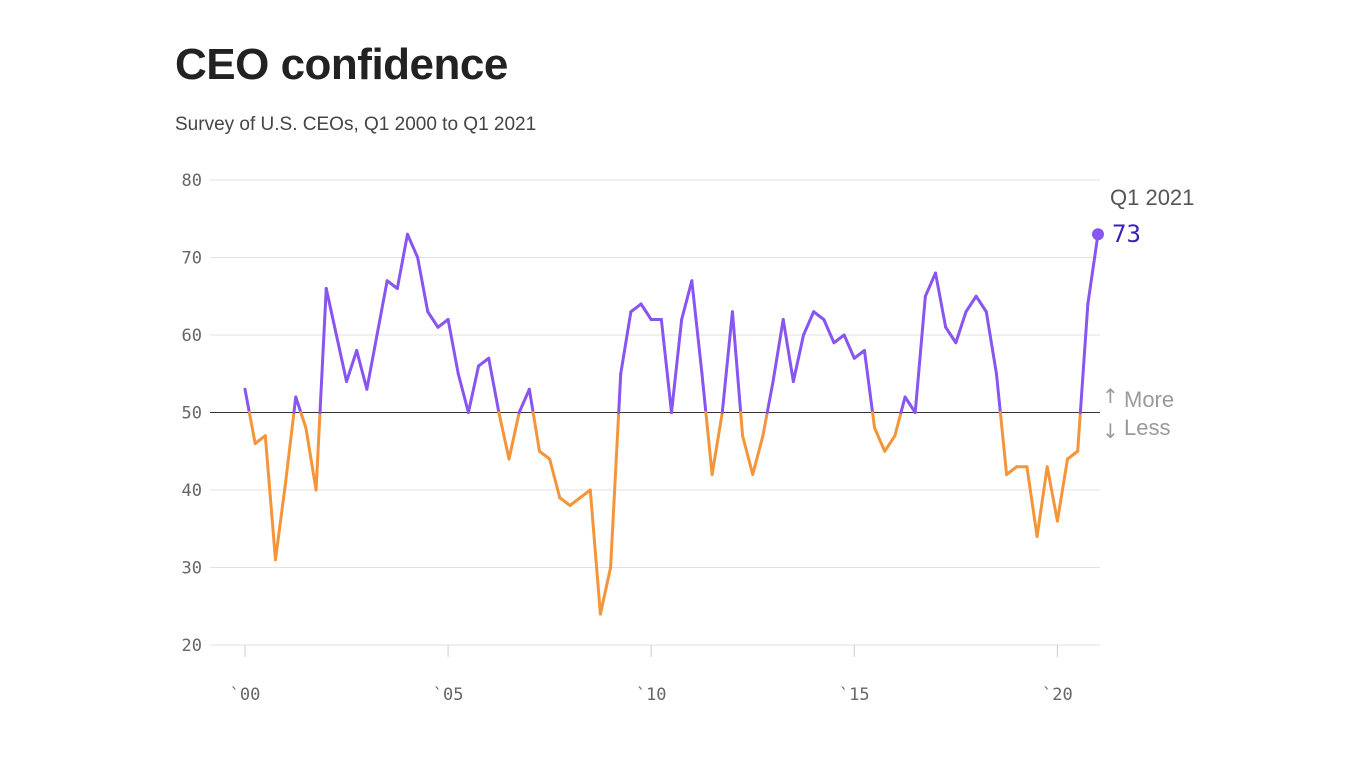 The height and width of the screenshot is (768, 1366). I want to click on more-label: More, so click(1149, 399).